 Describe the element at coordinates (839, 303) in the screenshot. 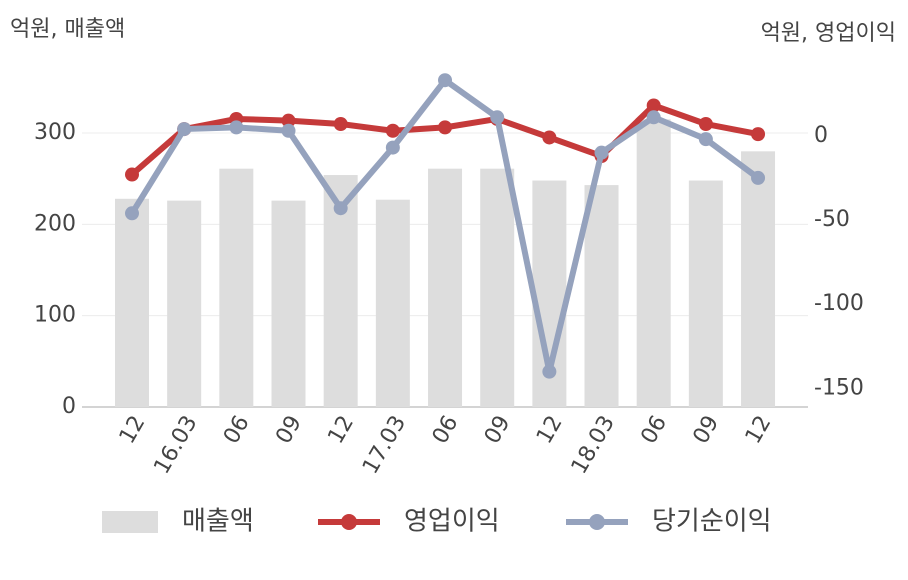

I see `y2-tick-label: -100` at that location.